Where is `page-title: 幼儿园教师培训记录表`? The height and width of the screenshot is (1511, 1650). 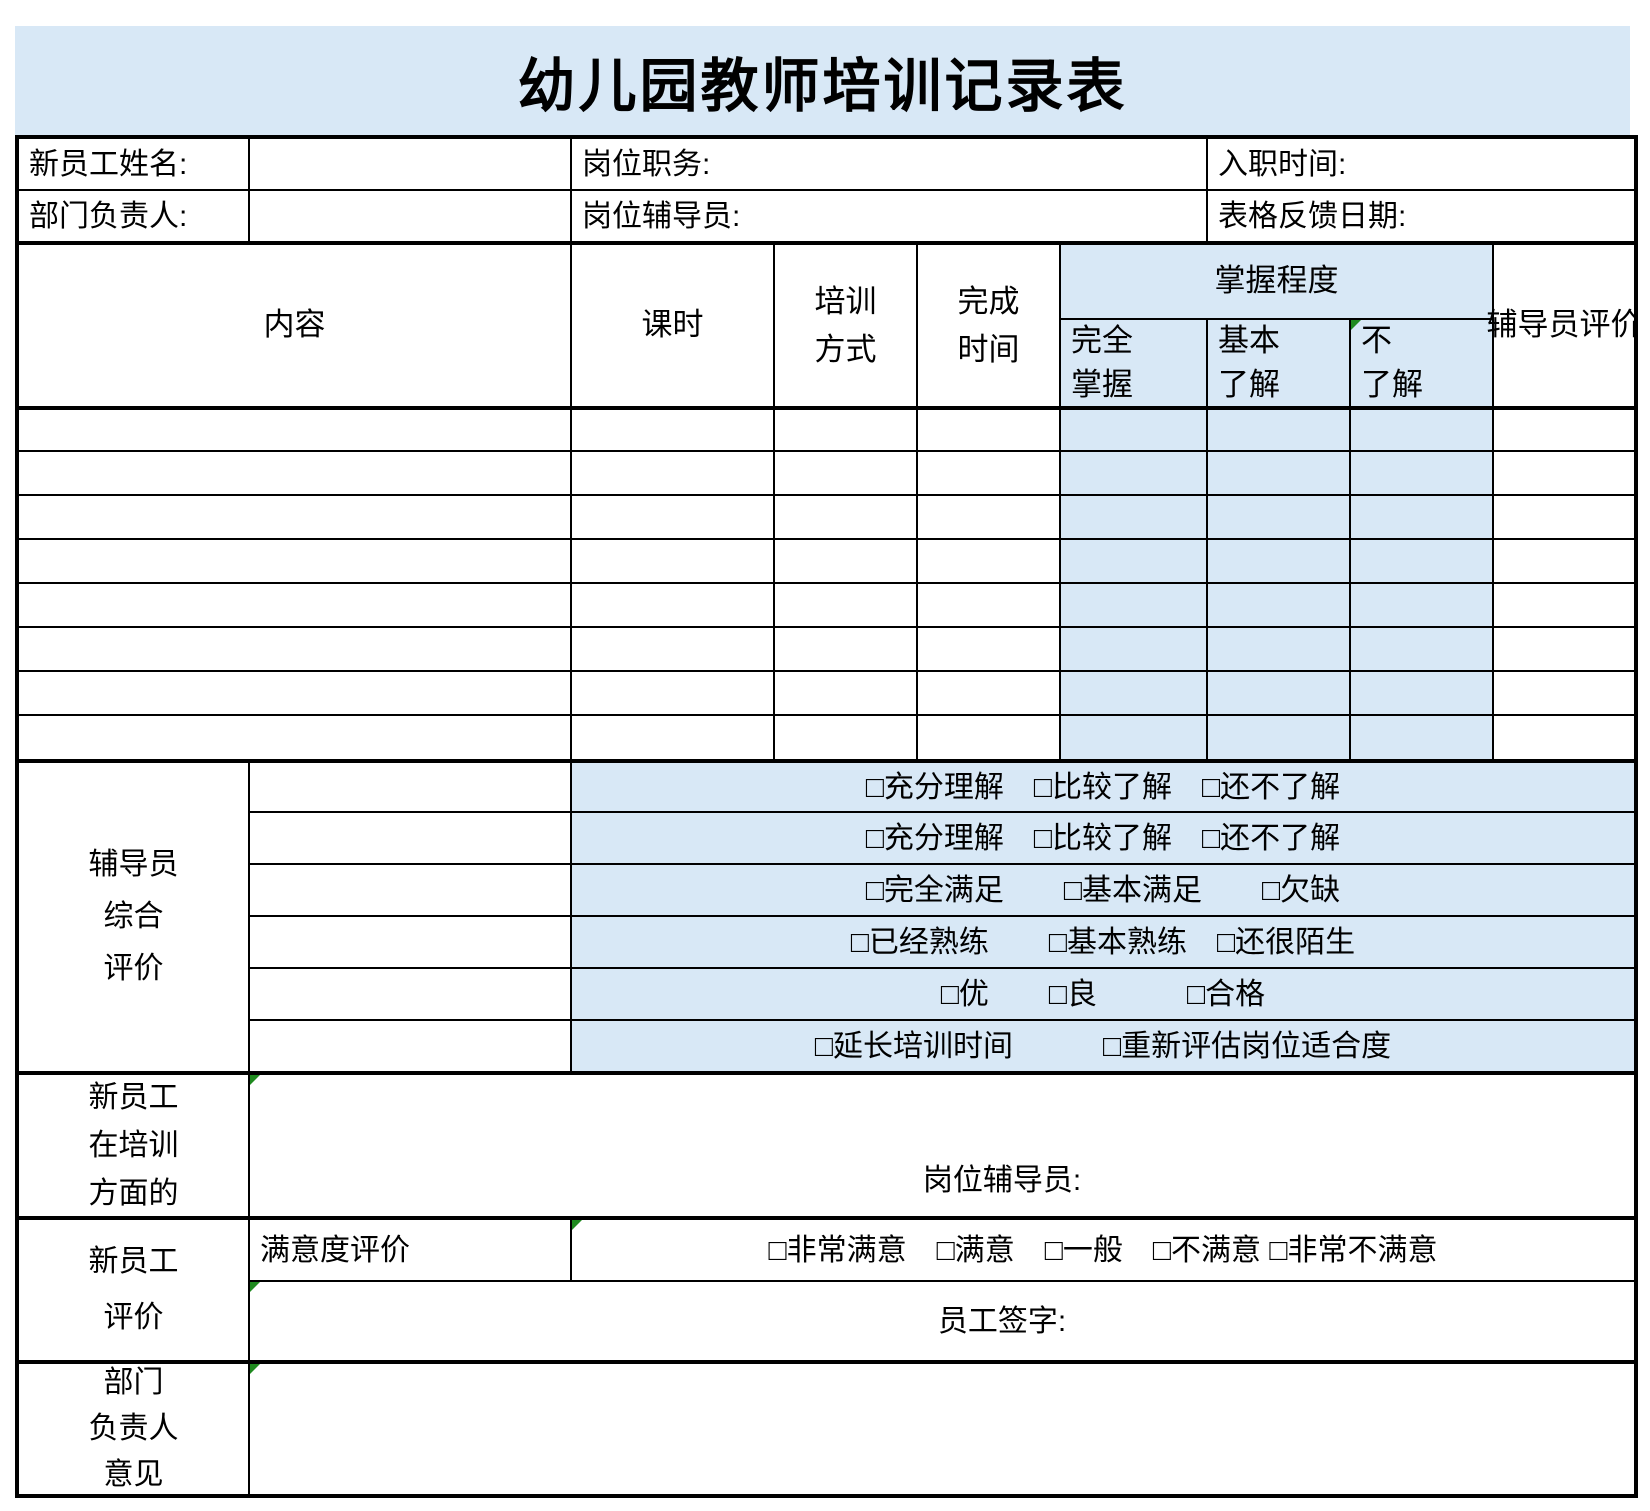
page-title: 幼儿园教师培训记录表 is located at coordinates (822, 86).